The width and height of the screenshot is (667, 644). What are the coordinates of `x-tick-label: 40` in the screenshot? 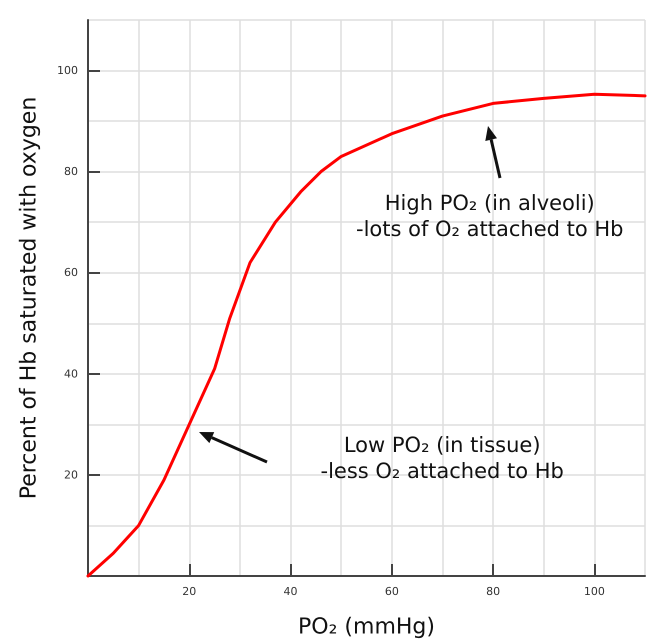 It's located at (291, 591).